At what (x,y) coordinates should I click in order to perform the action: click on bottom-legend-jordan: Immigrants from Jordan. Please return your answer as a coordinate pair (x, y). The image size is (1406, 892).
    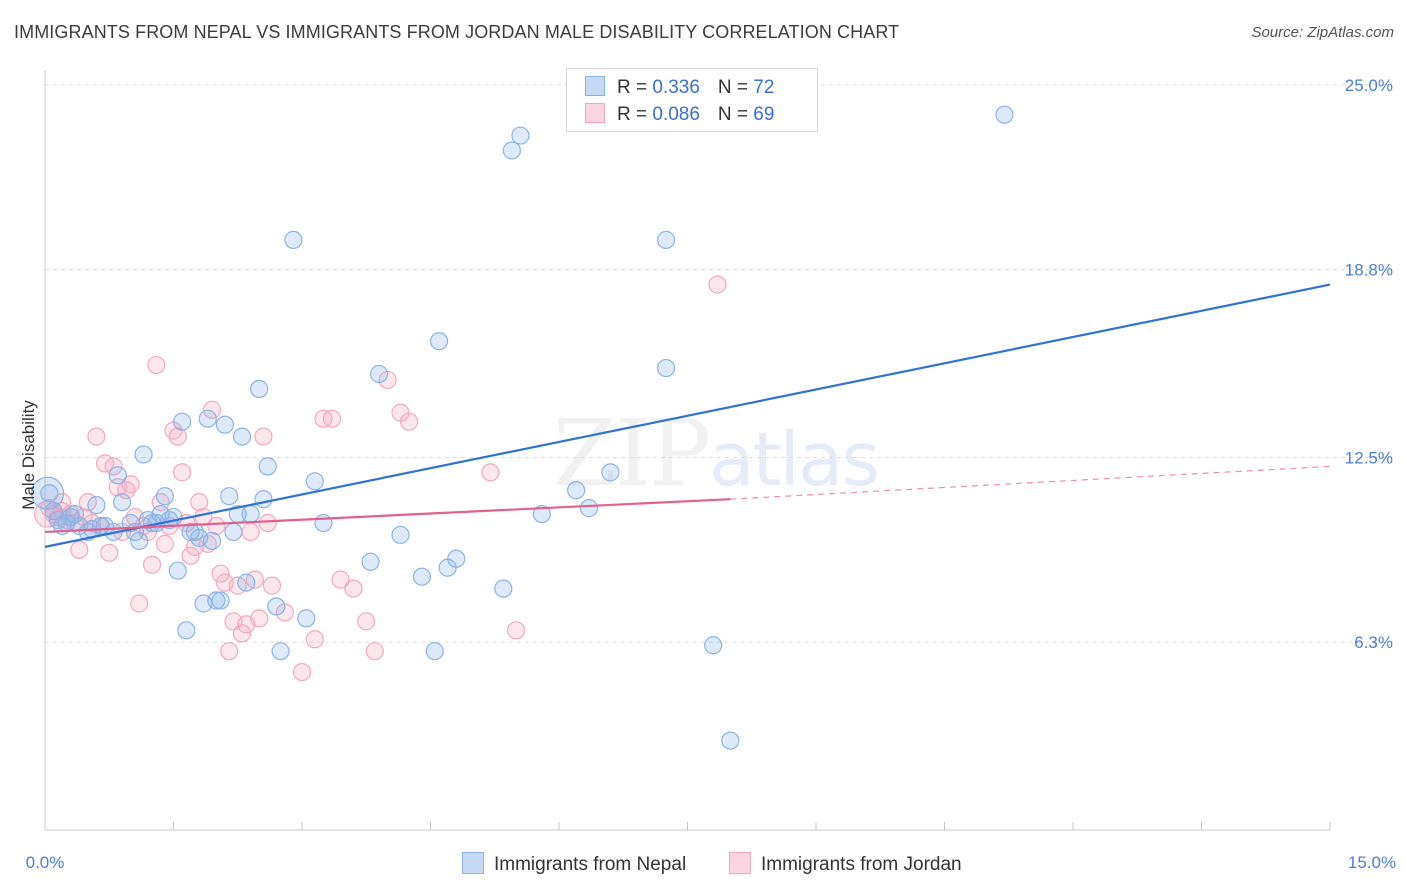
    Looking at the image, I should click on (845, 864).